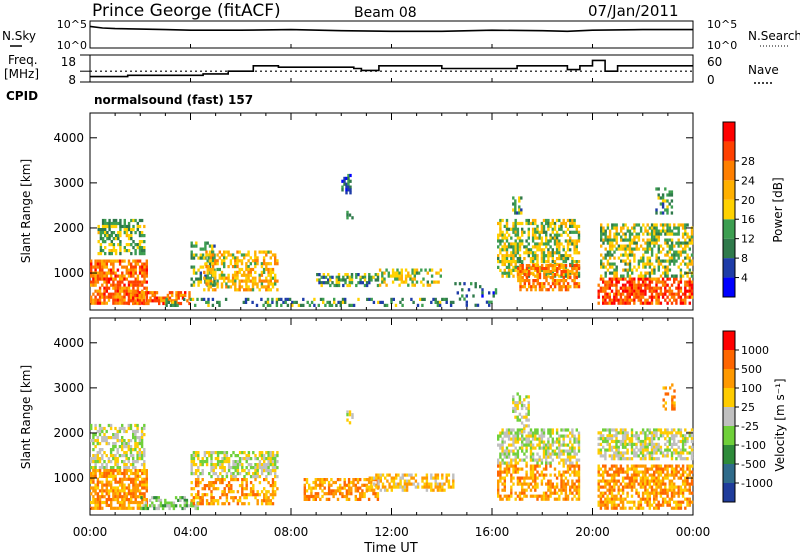 The image size is (800, 554). What do you see at coordinates (667, 291) in the screenshot?
I see `power-cell-2054` at bounding box center [667, 291].